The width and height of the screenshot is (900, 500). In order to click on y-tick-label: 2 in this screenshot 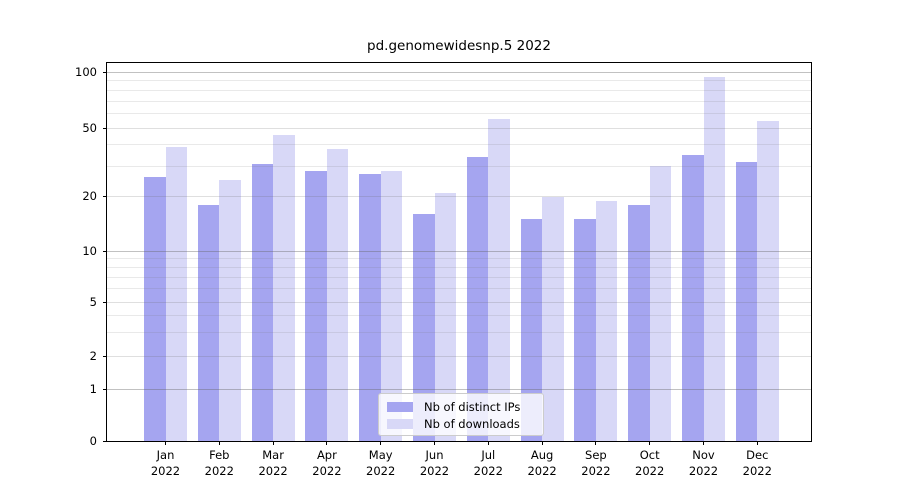, I will do `click(93, 355)`.